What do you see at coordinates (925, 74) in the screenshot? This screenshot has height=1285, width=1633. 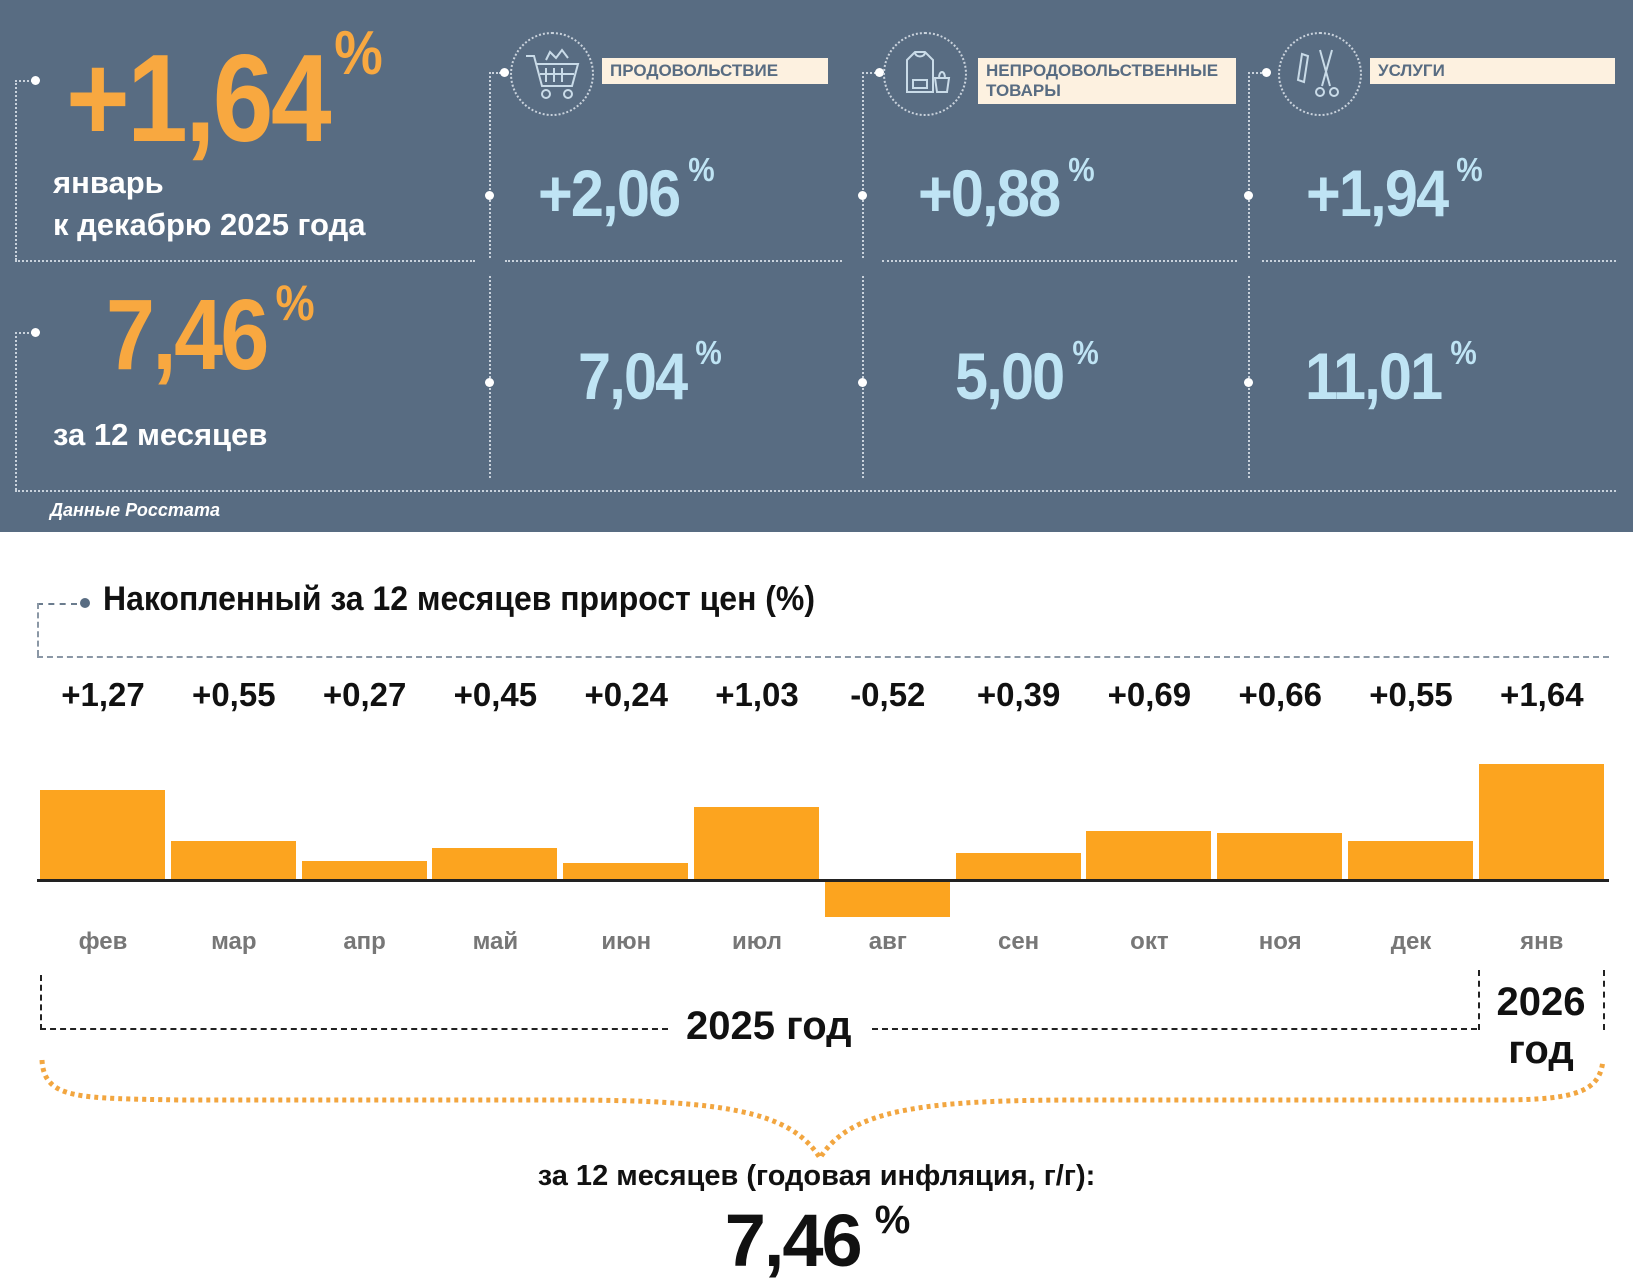 I see `clothing-bag-icon` at bounding box center [925, 74].